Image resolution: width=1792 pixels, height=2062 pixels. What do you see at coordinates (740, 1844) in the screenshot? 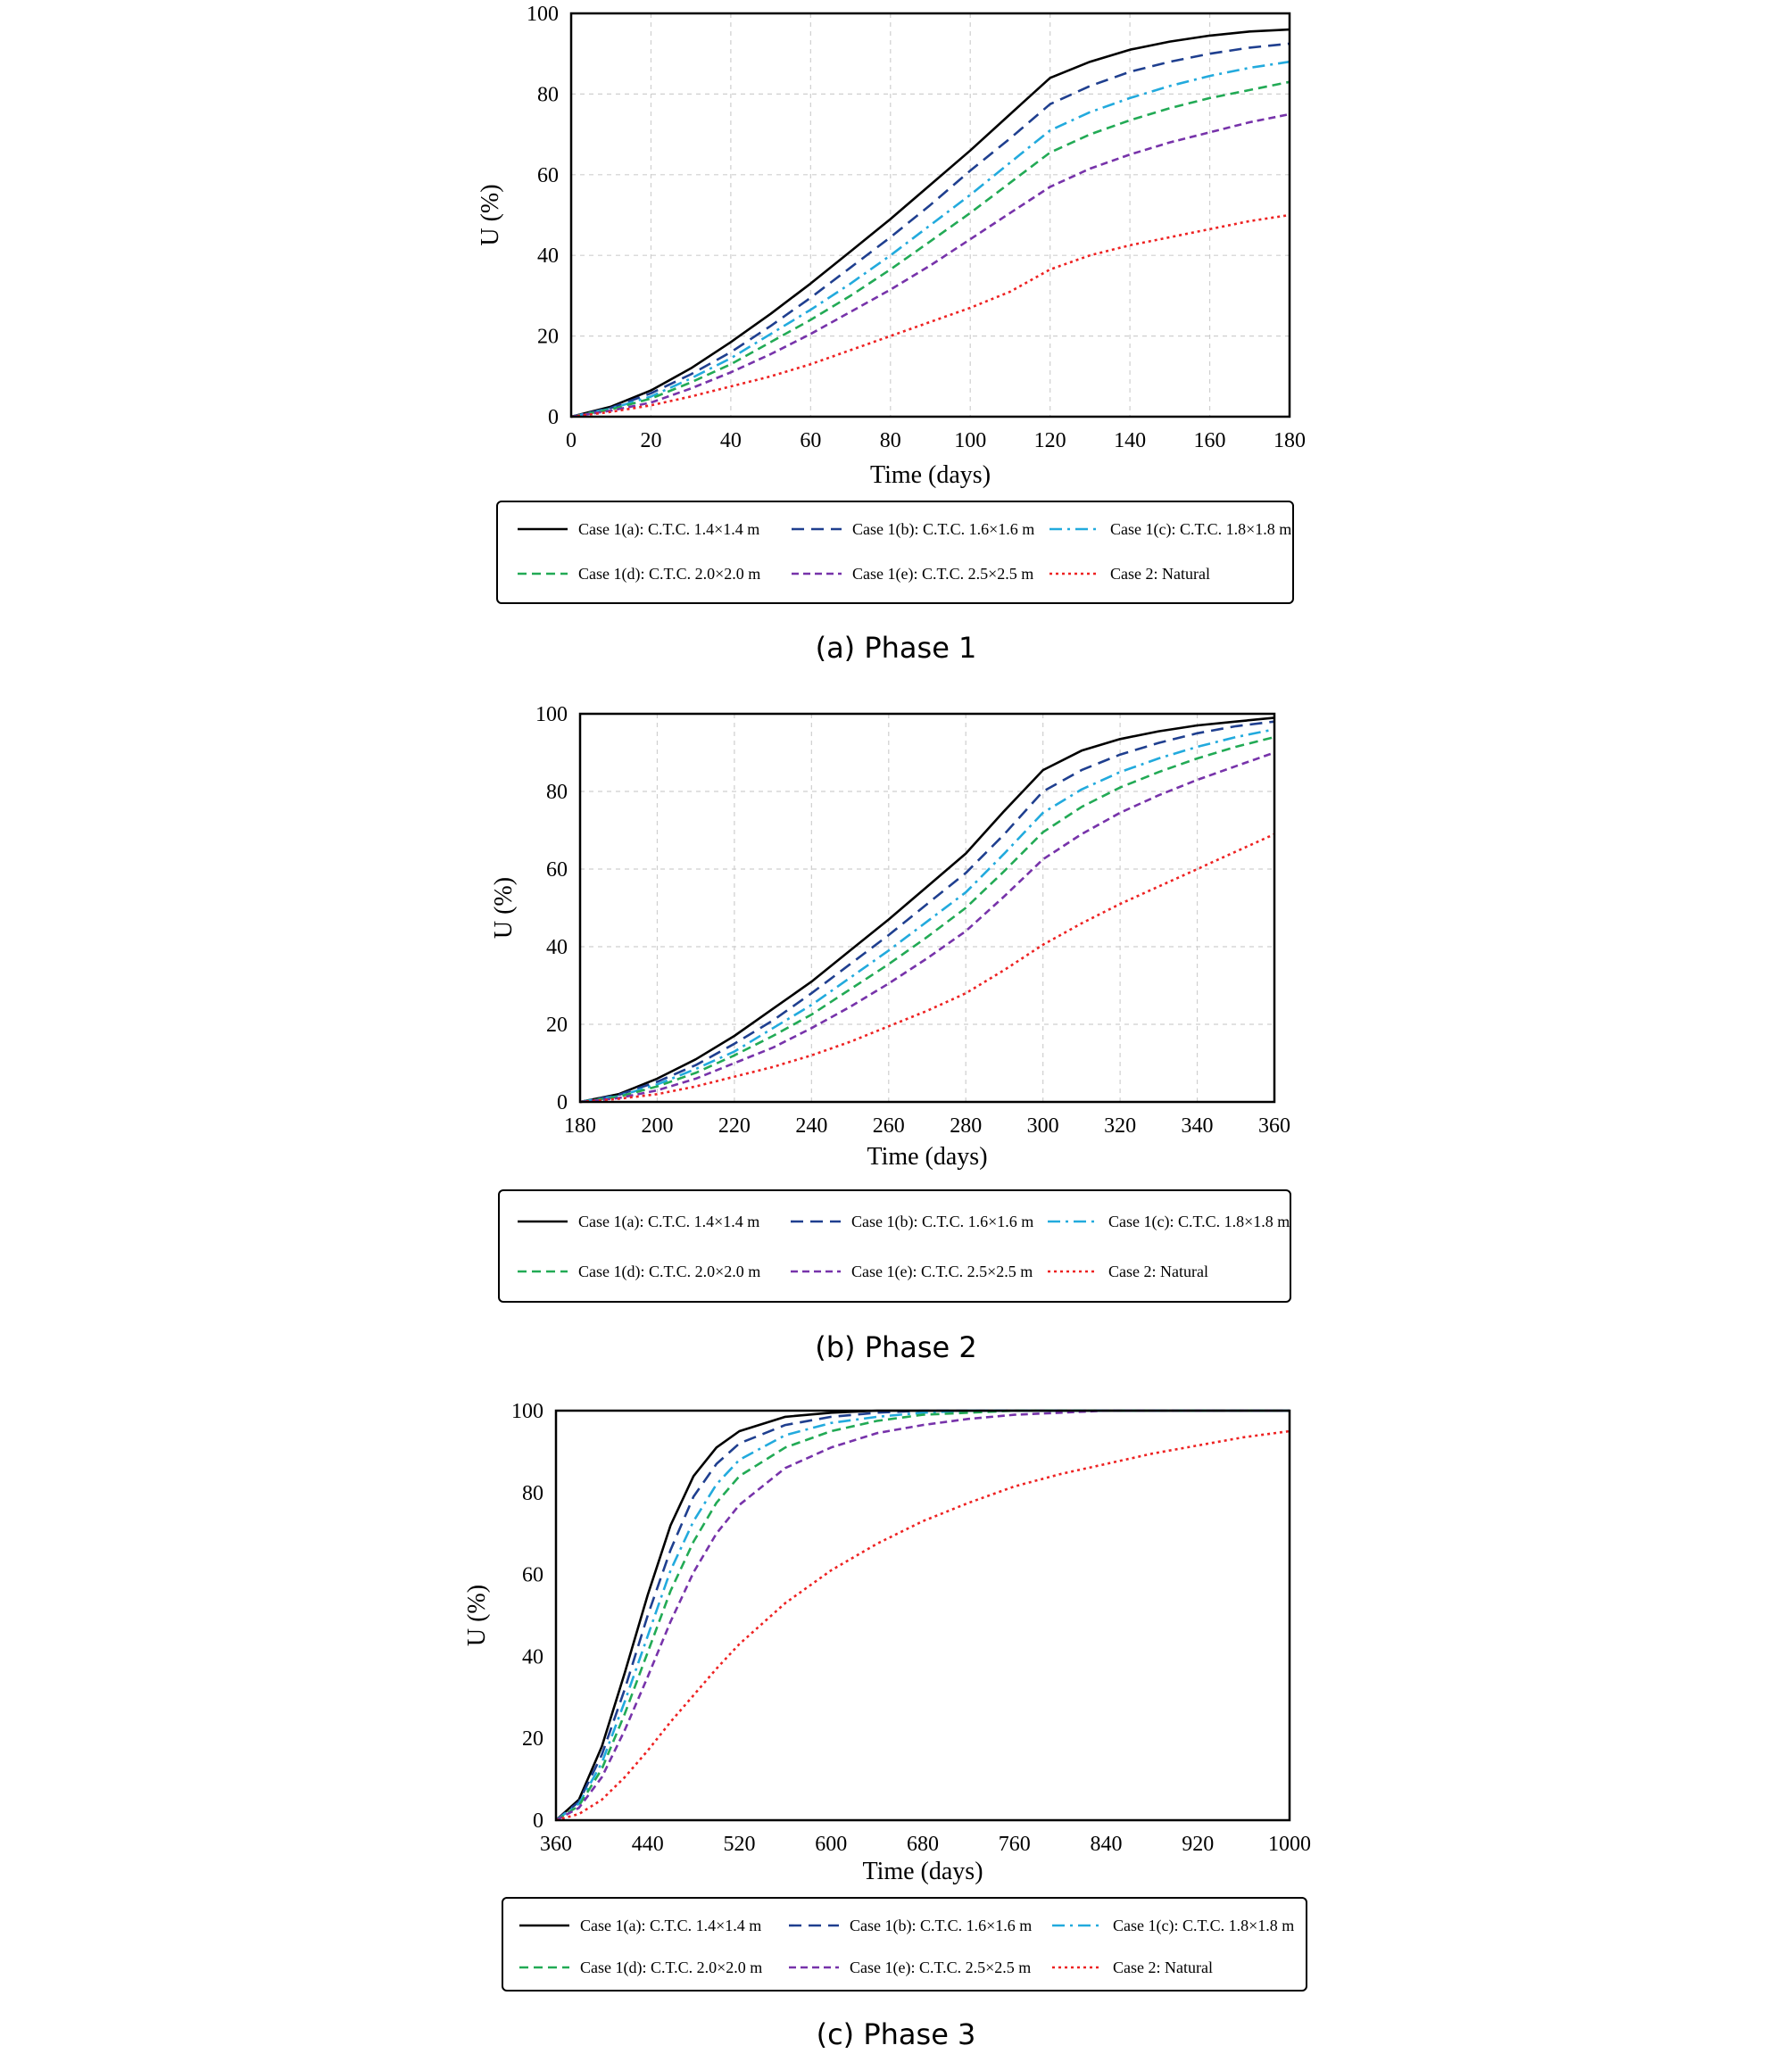
I see `x-tick-label: 520` at bounding box center [740, 1844].